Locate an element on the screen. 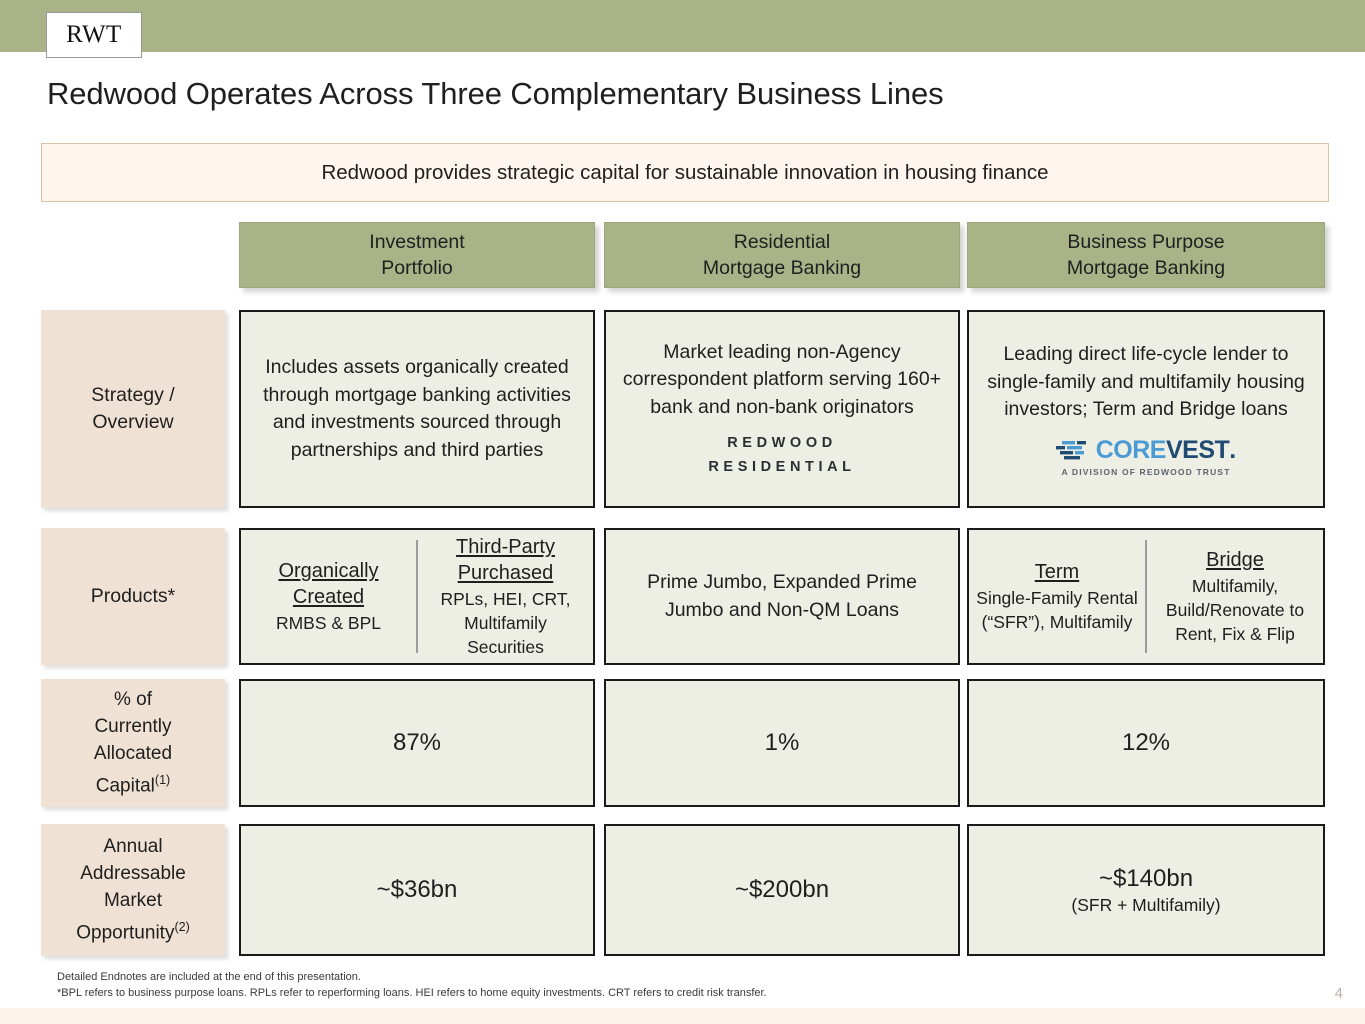 This screenshot has height=1024, width=1365. product-group-title: Third-Party Purchased is located at coordinates (505, 560).